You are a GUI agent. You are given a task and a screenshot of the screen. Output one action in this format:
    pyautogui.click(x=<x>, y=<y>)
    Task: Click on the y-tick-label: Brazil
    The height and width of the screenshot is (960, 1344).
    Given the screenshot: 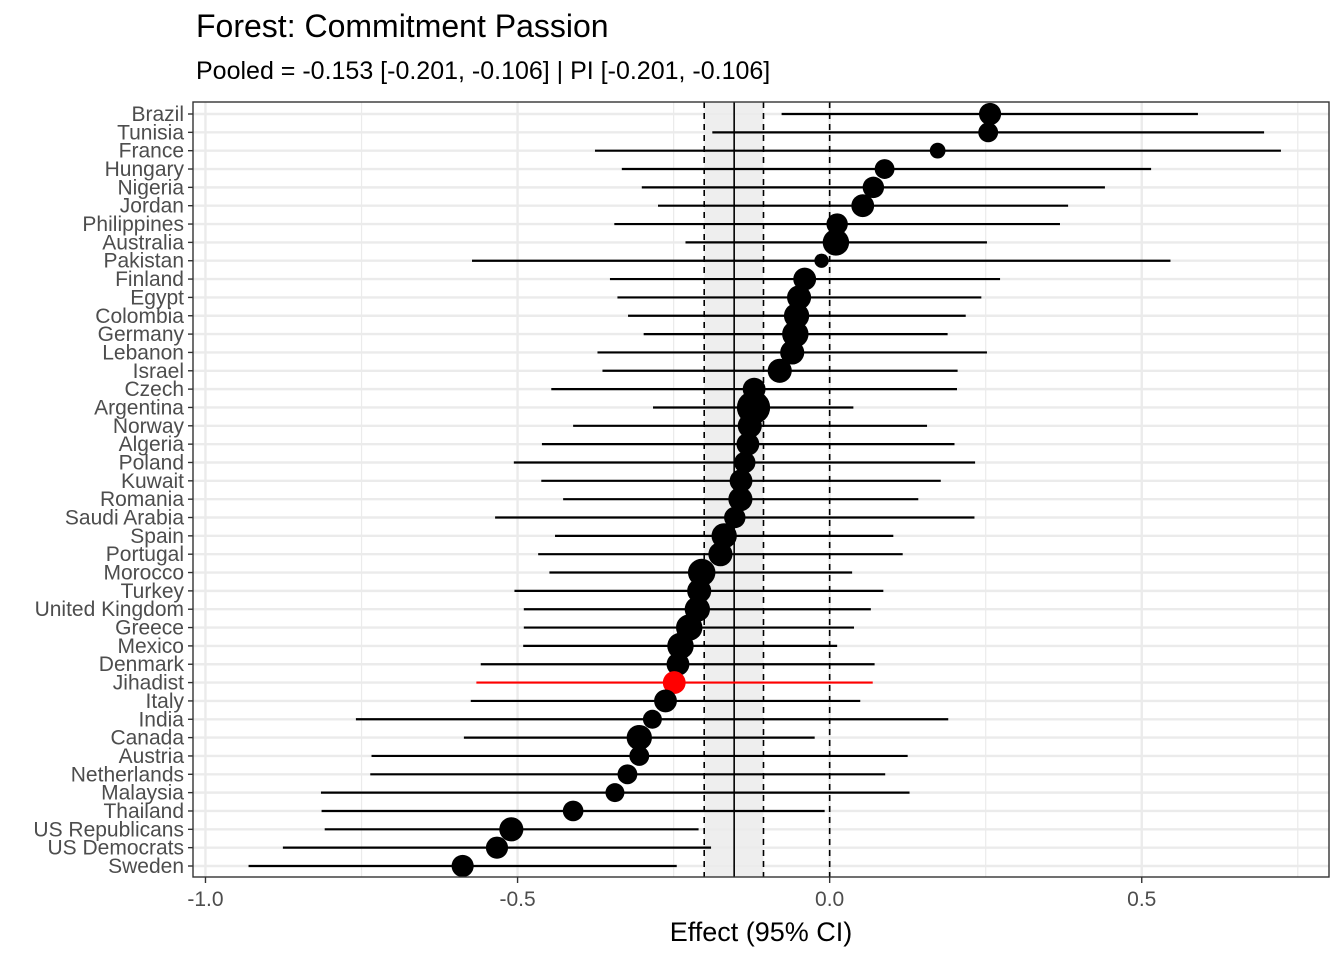 What is the action you would take?
    pyautogui.click(x=157, y=114)
    